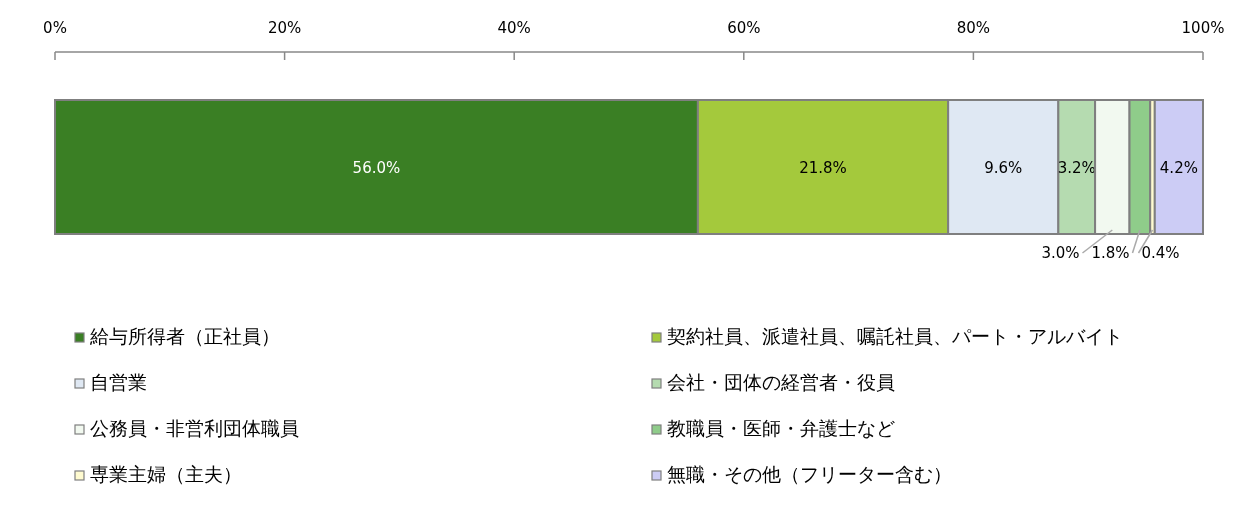 The height and width of the screenshot is (518, 1252). Describe the element at coordinates (1060, 253) in the screenshot. I see `data-label: 3.0%` at that location.